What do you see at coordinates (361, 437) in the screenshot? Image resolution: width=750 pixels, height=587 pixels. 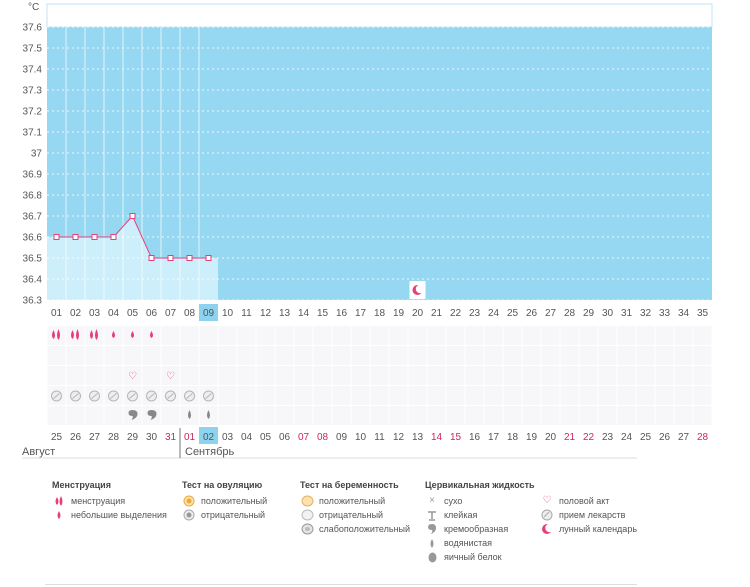 I see `date-label: 10` at bounding box center [361, 437].